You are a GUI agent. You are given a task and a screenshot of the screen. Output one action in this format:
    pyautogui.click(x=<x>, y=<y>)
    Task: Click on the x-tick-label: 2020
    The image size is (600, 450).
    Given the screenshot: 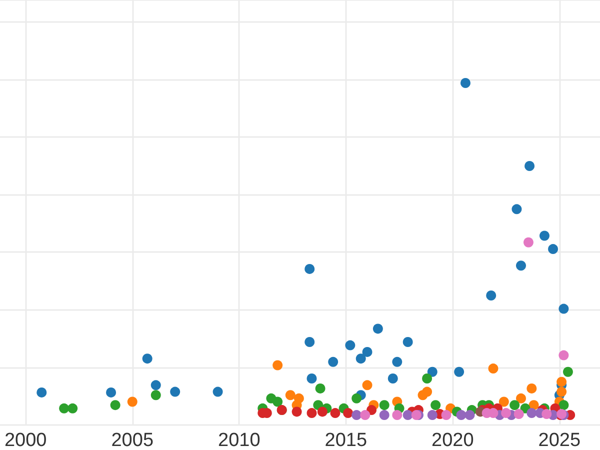 What is the action you would take?
    pyautogui.click(x=453, y=440)
    